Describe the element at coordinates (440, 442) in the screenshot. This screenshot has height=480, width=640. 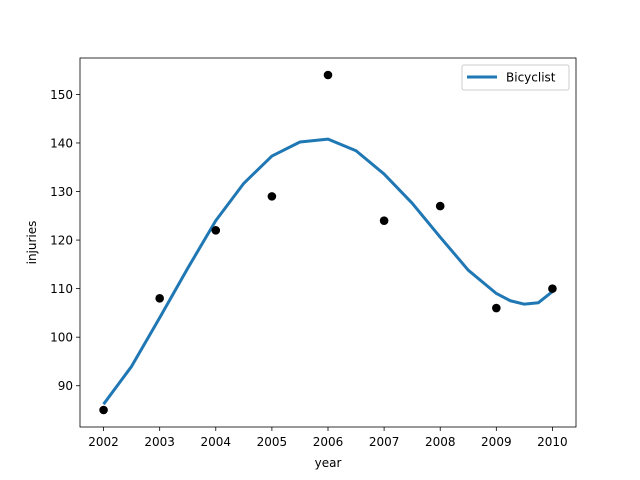
I see `x-tick-label: 2008` at that location.